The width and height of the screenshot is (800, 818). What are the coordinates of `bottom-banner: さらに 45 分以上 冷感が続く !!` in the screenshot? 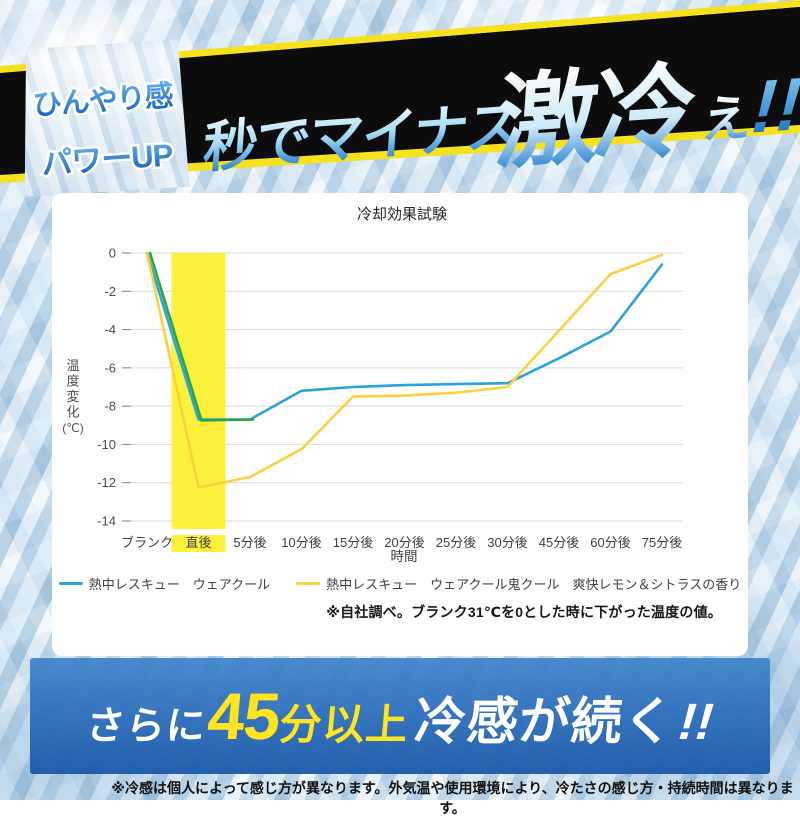 It's located at (400, 716).